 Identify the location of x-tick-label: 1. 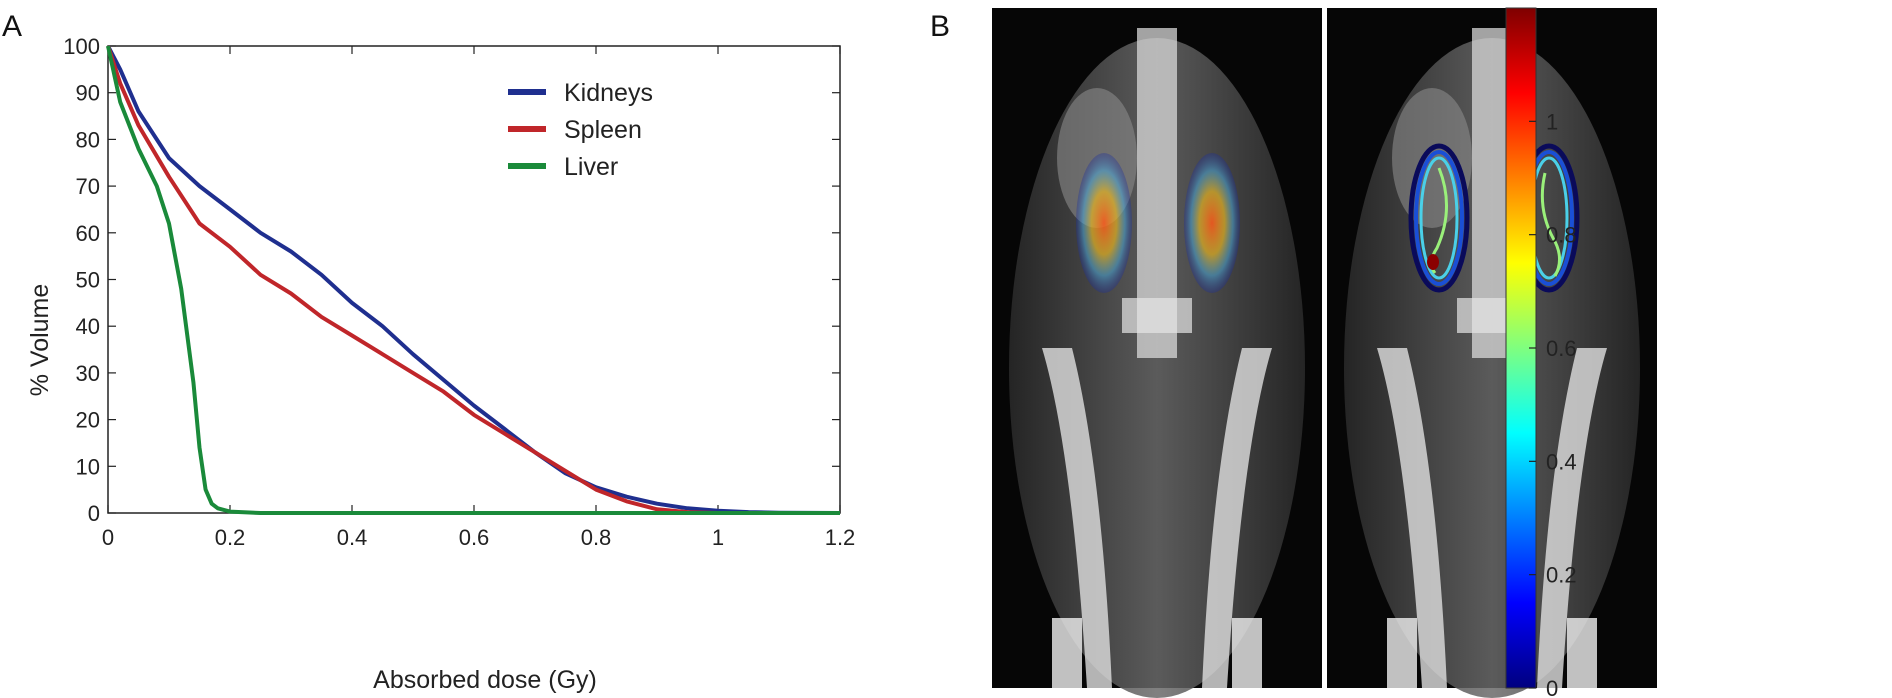
(718, 537).